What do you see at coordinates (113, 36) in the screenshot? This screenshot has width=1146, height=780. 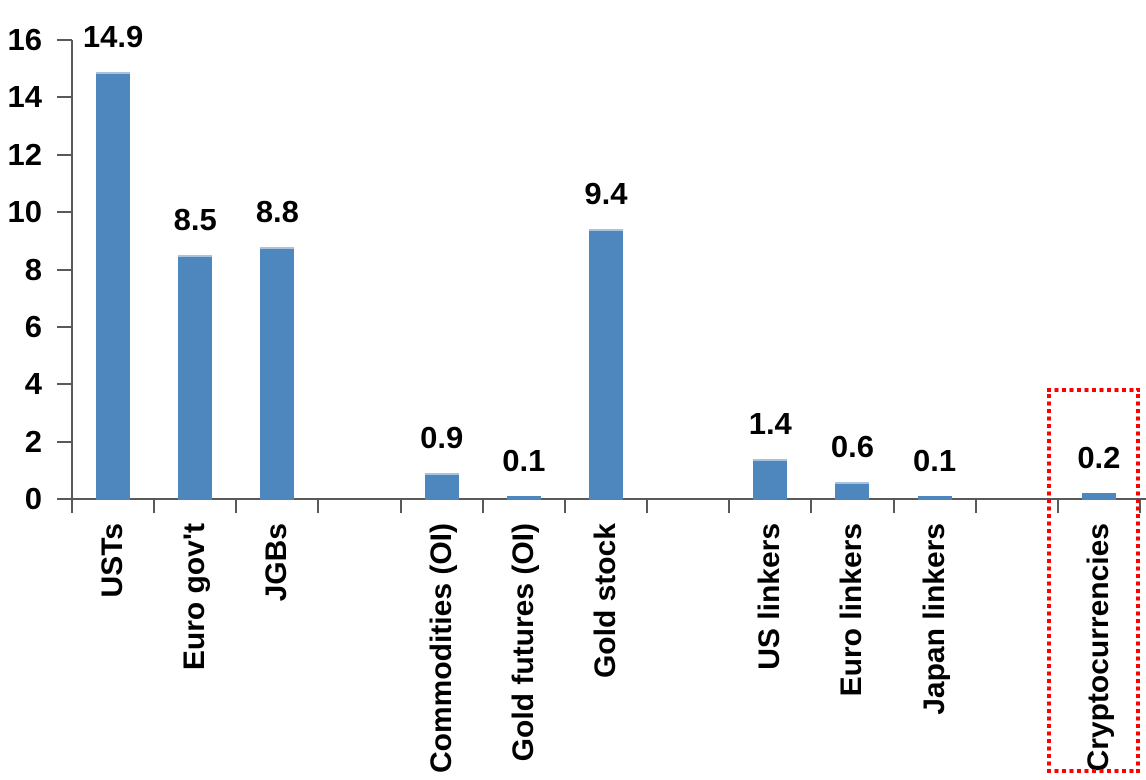 I see `value-label-usts: 14.9` at bounding box center [113, 36].